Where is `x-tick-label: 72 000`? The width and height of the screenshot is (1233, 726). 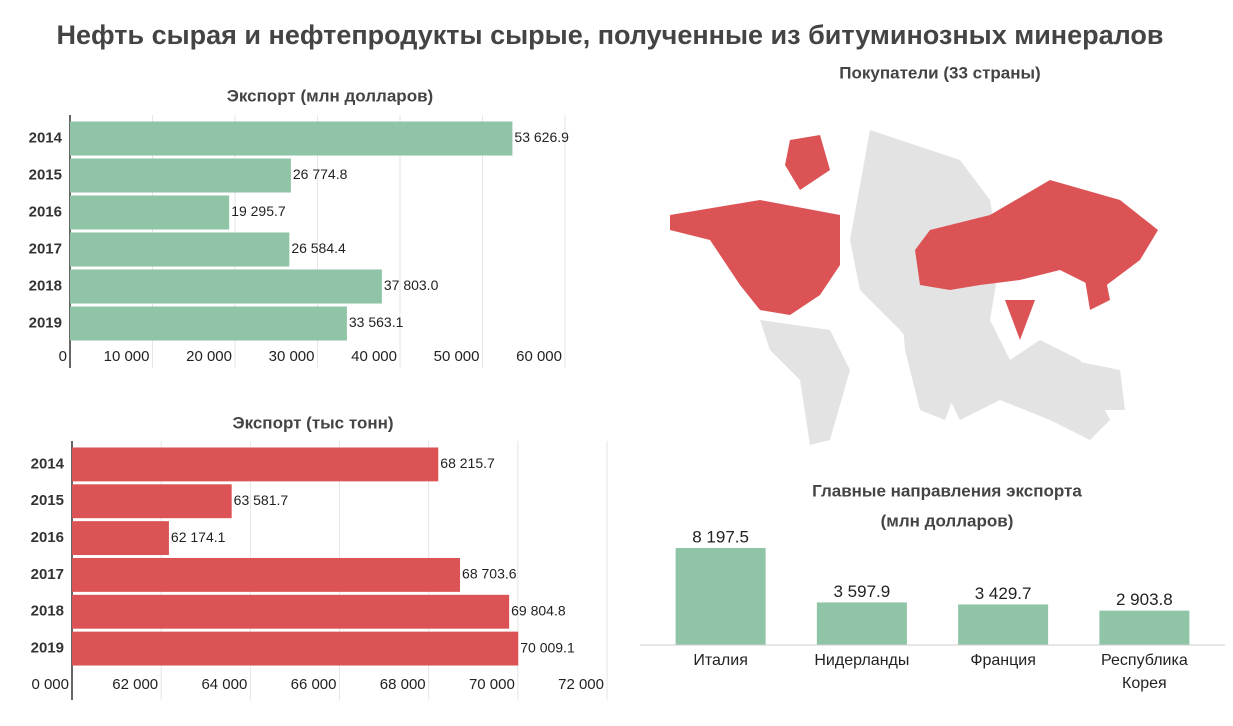
x-tick-label: 72 000 is located at coordinates (581, 684).